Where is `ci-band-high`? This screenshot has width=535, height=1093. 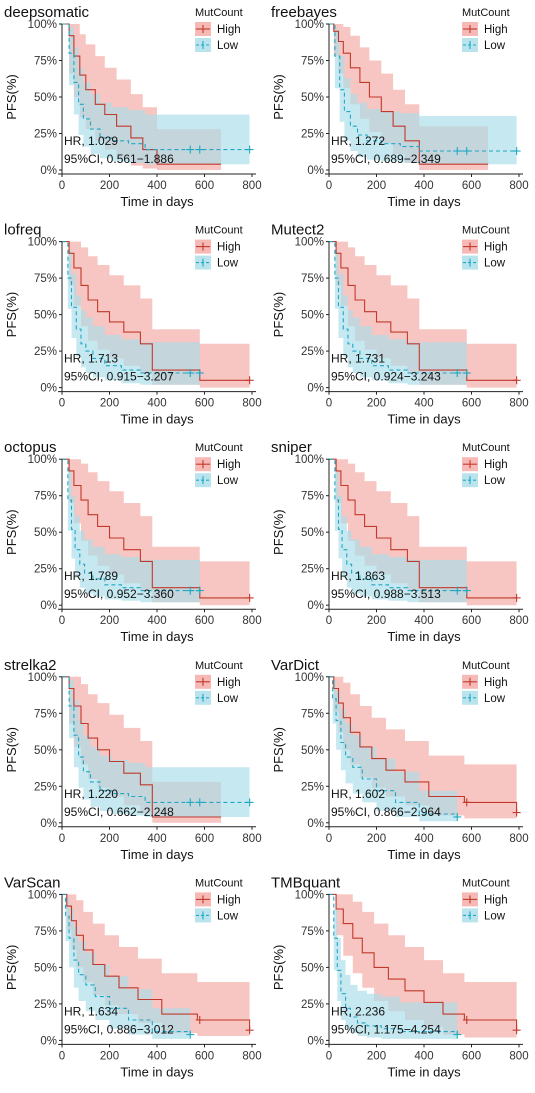 ci-band-high is located at coordinates (156, 314).